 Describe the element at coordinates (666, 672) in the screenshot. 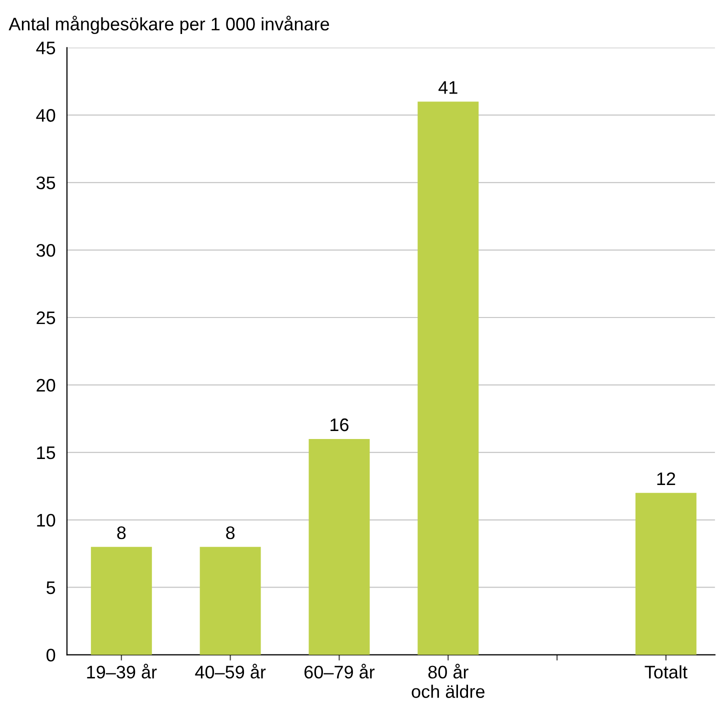

I see `x-tick-label: Totalt` at that location.